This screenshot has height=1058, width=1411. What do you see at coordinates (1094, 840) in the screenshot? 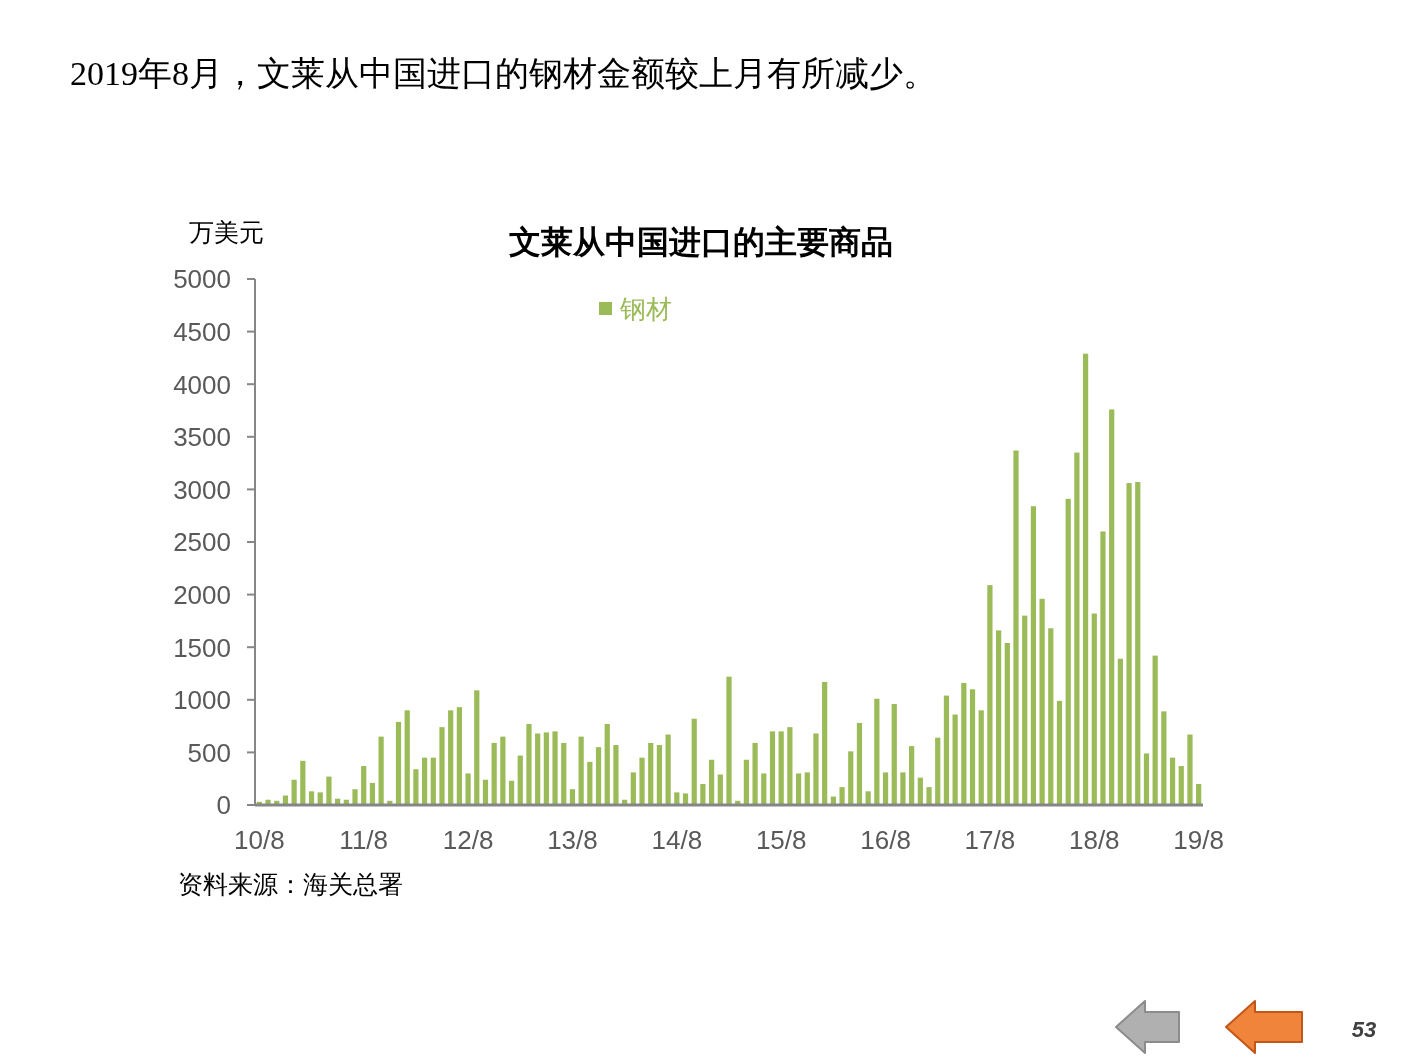
I see `x-tick-label: 18/8` at bounding box center [1094, 840].